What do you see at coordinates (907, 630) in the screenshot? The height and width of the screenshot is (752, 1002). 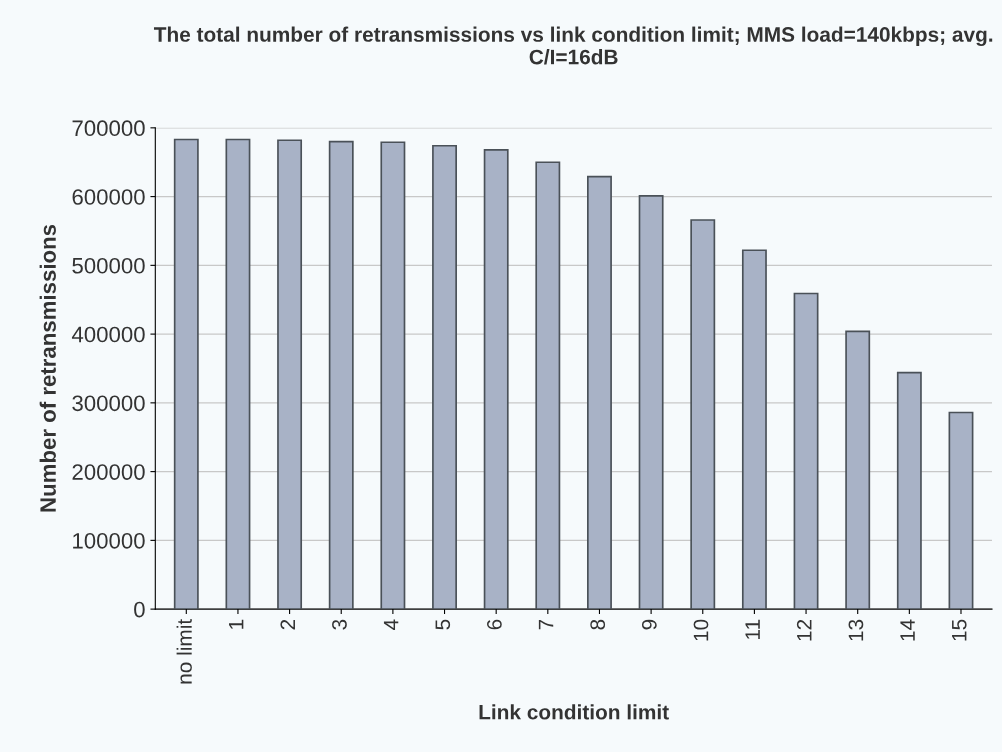 I see `x-tick-label: 14` at bounding box center [907, 630].